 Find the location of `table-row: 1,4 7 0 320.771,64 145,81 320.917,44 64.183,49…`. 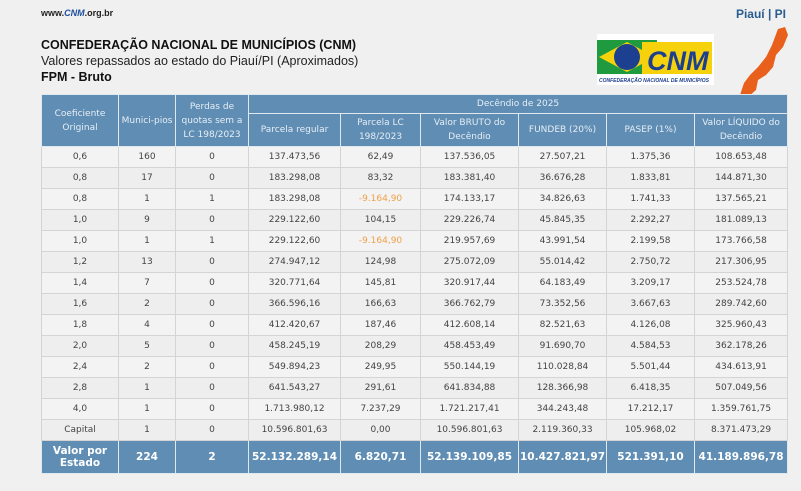

table-row: 1,4 7 0 320.771,64 145,81 320.917,44 64.183,49… is located at coordinates (415, 283).